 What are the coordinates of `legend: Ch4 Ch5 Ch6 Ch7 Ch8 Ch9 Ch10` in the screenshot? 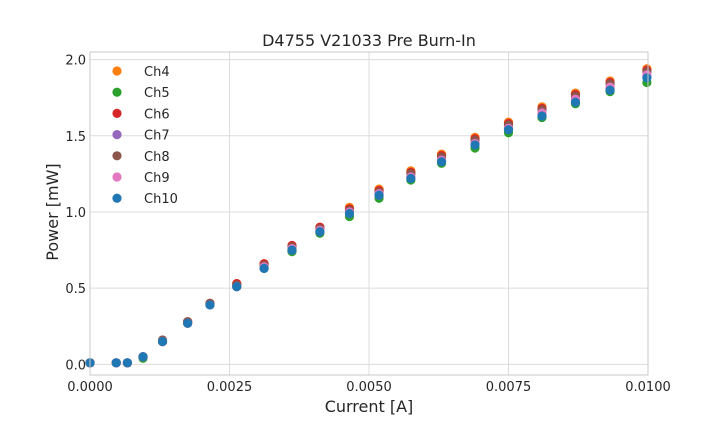 It's located at (145, 136).